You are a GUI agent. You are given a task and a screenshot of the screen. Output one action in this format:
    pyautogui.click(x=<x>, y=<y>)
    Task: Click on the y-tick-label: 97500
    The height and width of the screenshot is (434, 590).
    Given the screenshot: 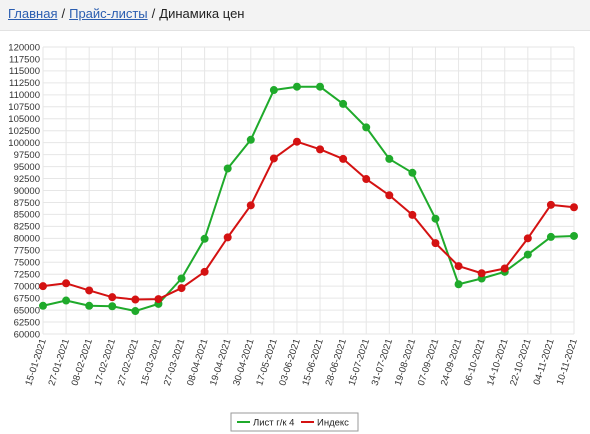 What is the action you would take?
    pyautogui.click(x=27, y=155)
    